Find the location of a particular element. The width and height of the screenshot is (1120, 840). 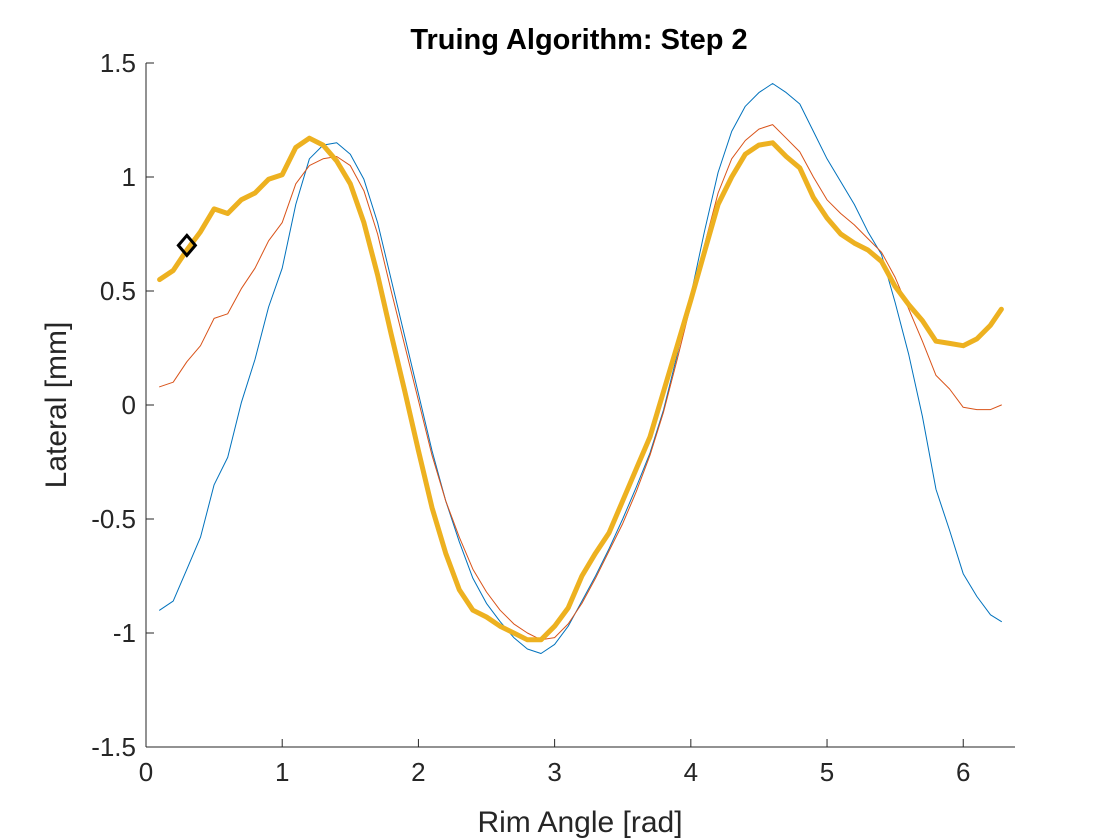

x-tick-label: 5 is located at coordinates (827, 772).